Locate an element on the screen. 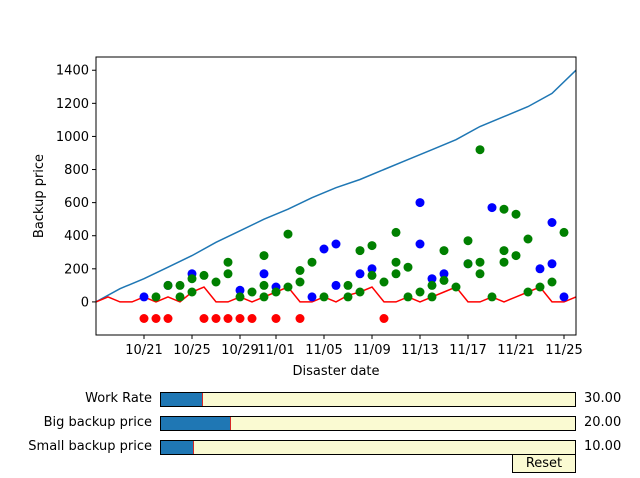 This screenshot has height=478, width=640. x-tick-label: 10/25 is located at coordinates (191, 350).